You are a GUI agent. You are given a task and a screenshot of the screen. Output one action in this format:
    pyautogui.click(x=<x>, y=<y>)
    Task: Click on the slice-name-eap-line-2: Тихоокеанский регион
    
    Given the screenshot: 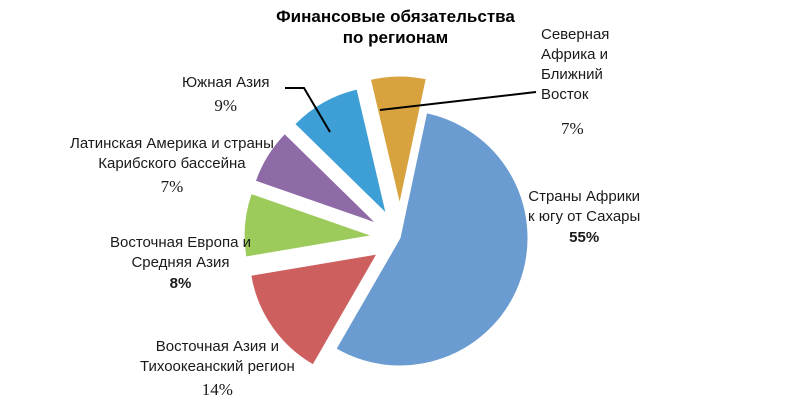 What is the action you would take?
    pyautogui.click(x=217, y=366)
    